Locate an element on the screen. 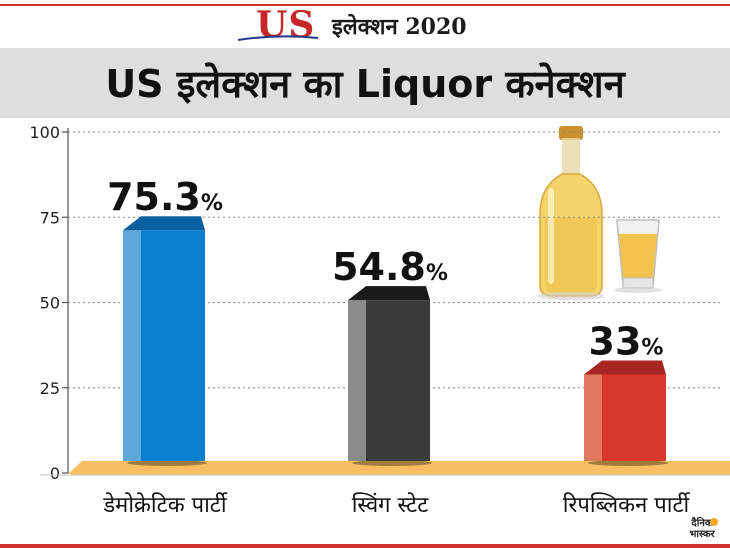 The width and height of the screenshot is (730, 548). bar-value-label: 75.3% is located at coordinates (165, 197).